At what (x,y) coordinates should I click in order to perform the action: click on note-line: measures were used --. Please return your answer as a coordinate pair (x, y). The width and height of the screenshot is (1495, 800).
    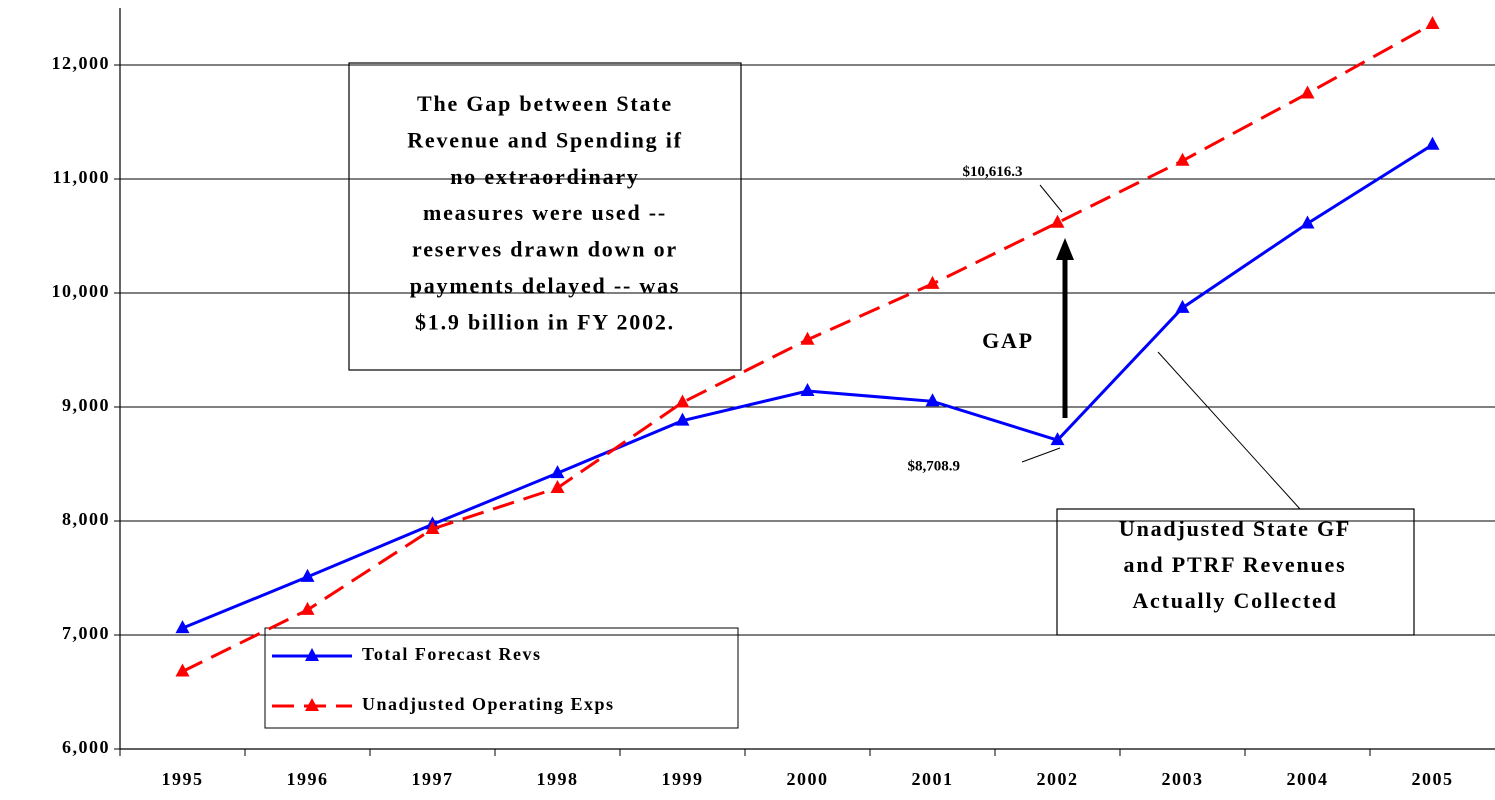
    Looking at the image, I should click on (545, 212).